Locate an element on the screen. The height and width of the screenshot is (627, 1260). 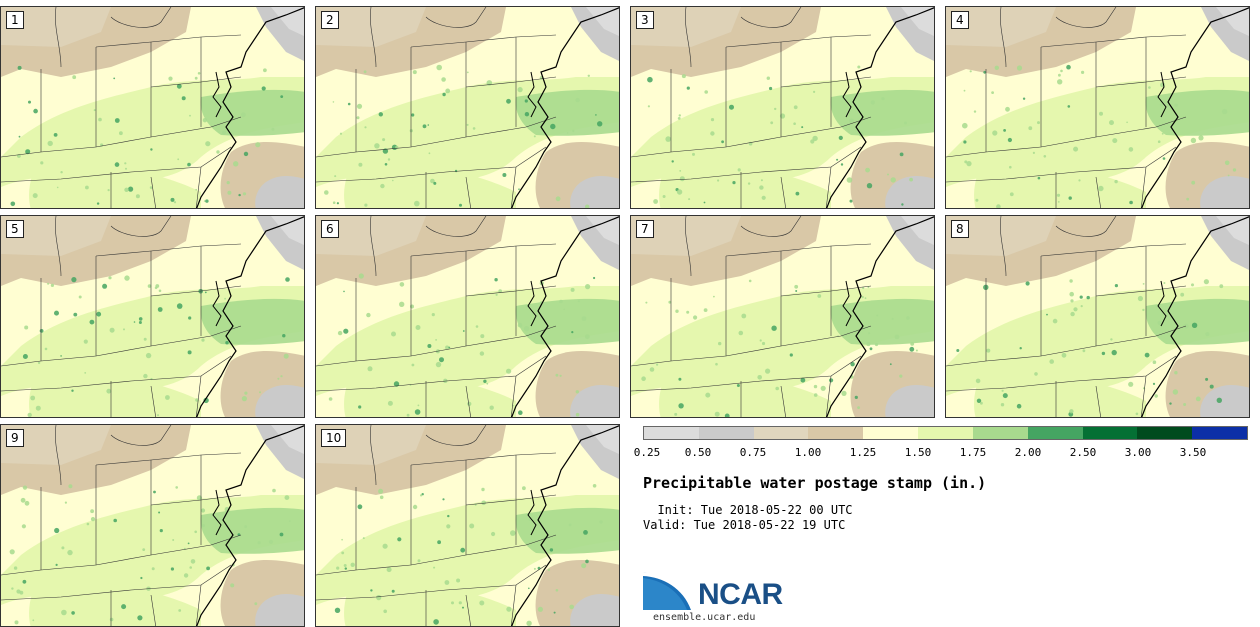
postage-stamp-panel: 4 is located at coordinates (1097, 107).